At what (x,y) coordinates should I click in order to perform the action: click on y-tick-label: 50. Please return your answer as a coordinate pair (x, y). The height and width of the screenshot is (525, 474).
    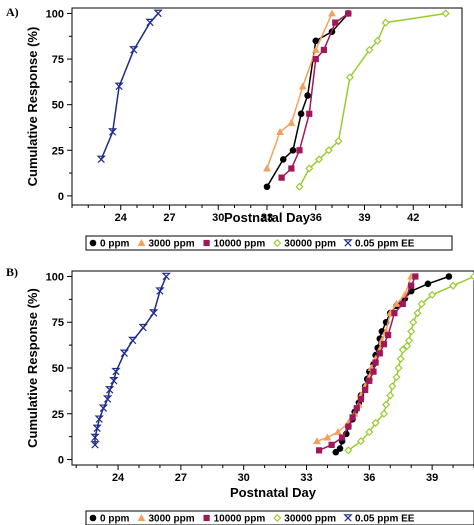
    Looking at the image, I should click on (58, 369).